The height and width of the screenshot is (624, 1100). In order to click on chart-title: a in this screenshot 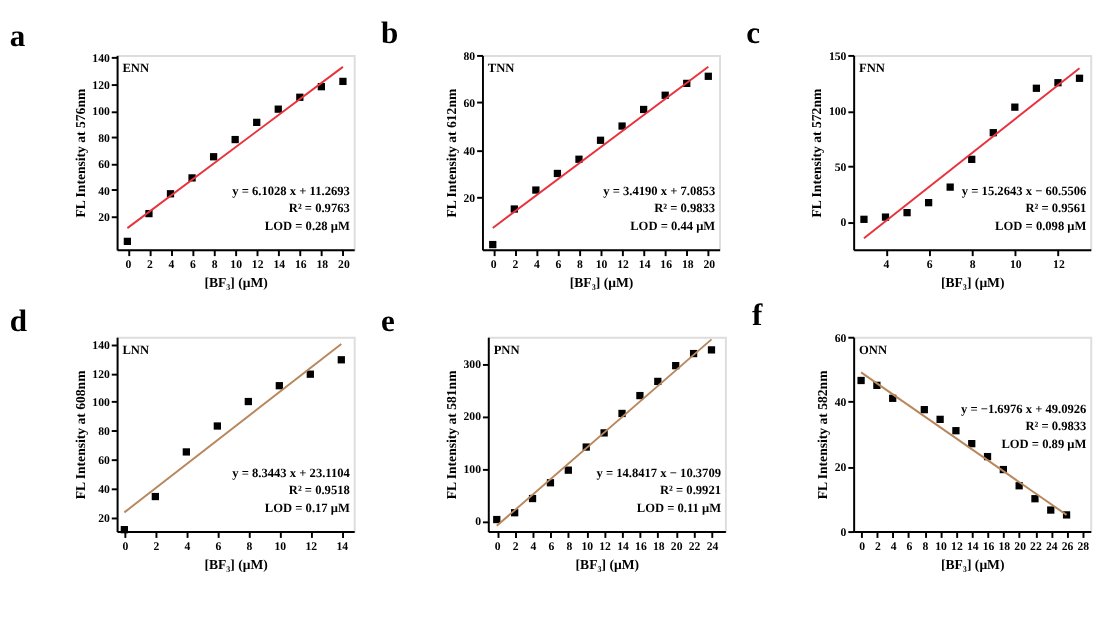, I will do `click(17, 36)`.